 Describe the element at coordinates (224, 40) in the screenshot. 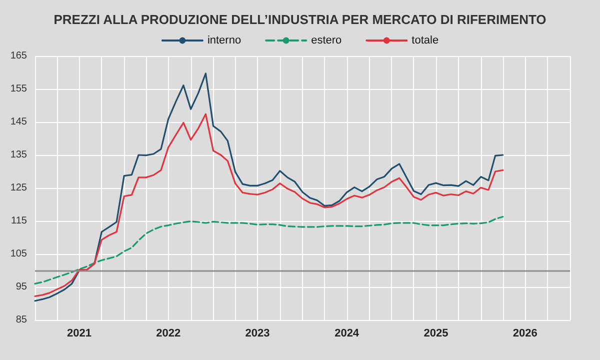

I see `legend-label: interno` at that location.